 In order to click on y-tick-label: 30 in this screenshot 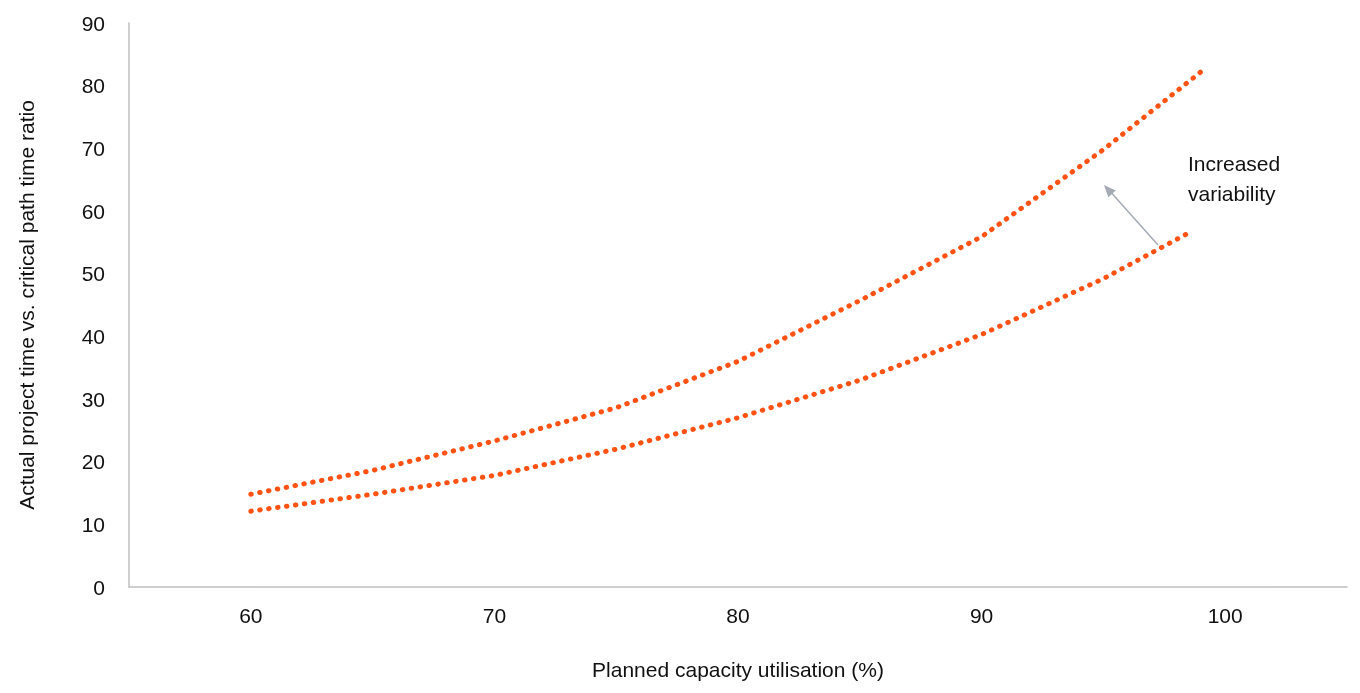, I will do `click(93, 399)`.